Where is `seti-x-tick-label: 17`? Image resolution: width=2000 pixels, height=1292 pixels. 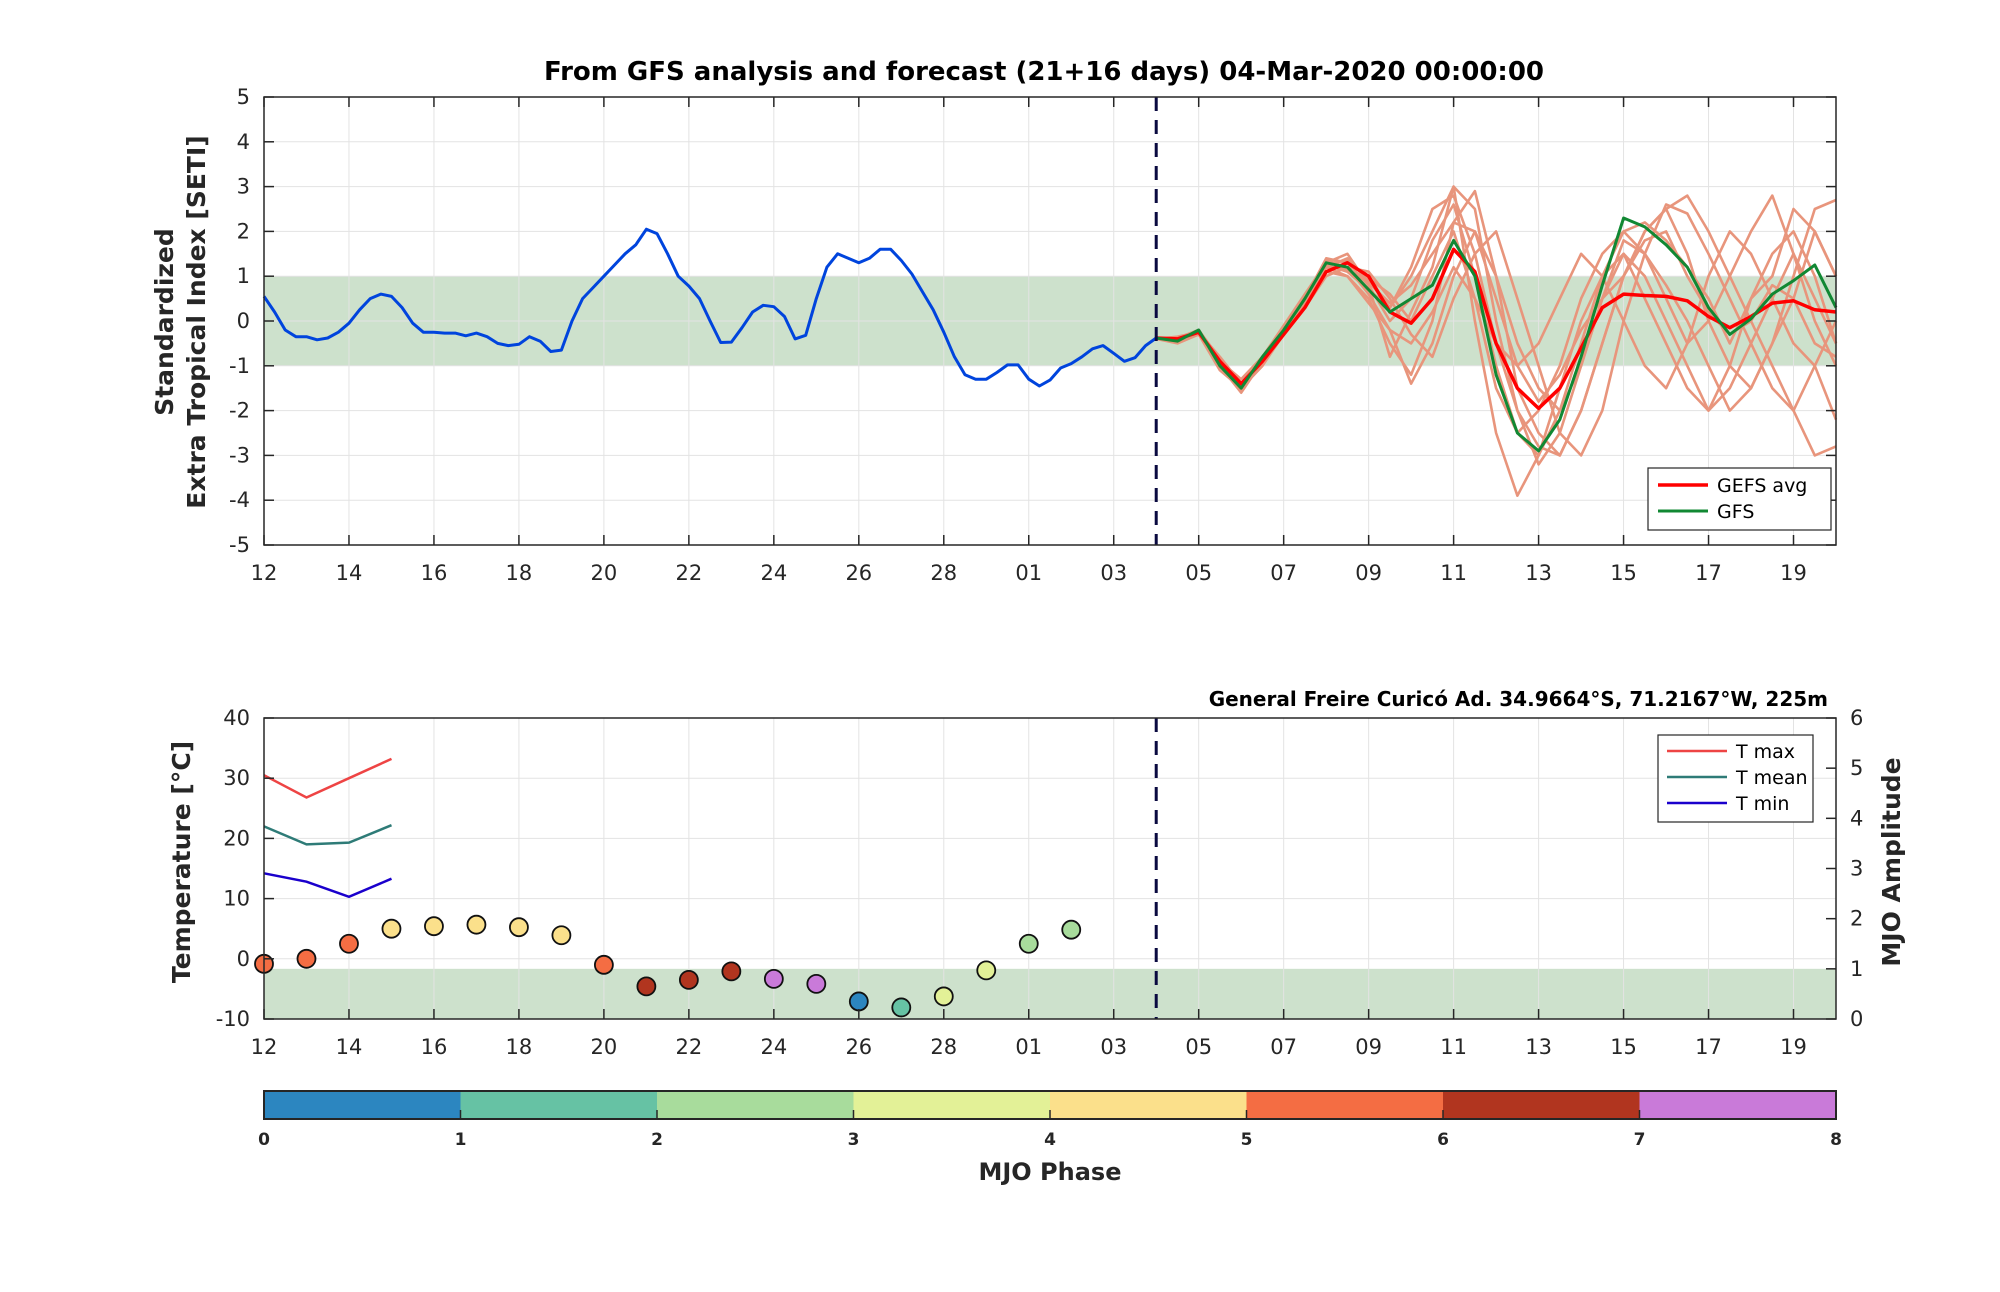 seti-x-tick-label: 17 is located at coordinates (1708, 573).